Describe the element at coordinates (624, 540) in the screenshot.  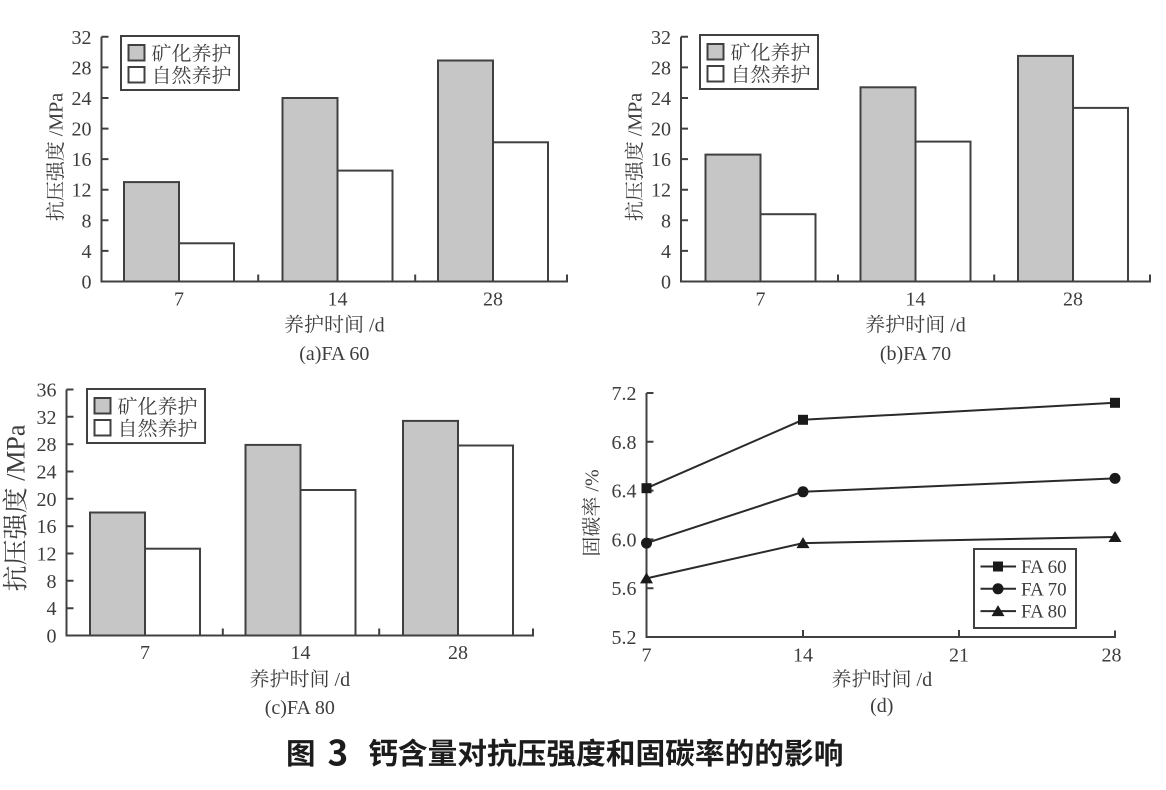
I see `svg-text: 6.0` at that location.